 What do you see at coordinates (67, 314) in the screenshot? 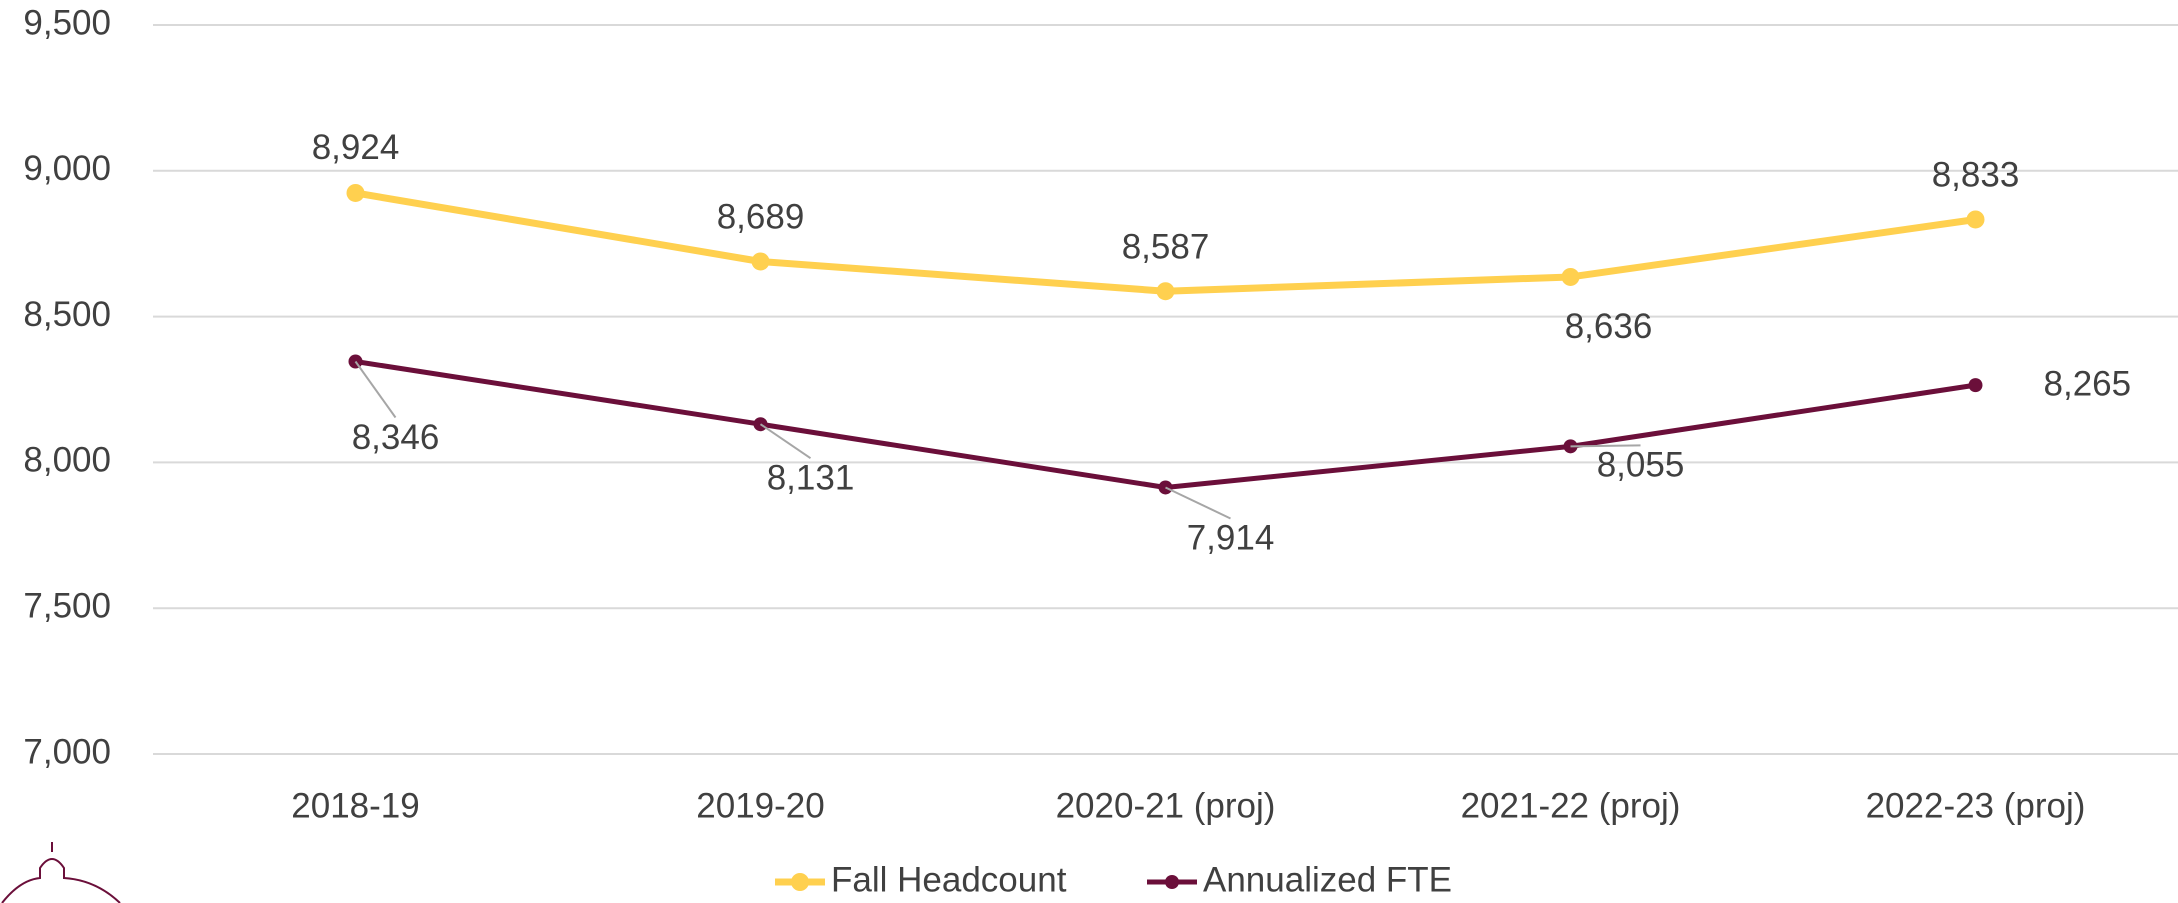
I see `y-tick-label: 8,500` at bounding box center [67, 314].